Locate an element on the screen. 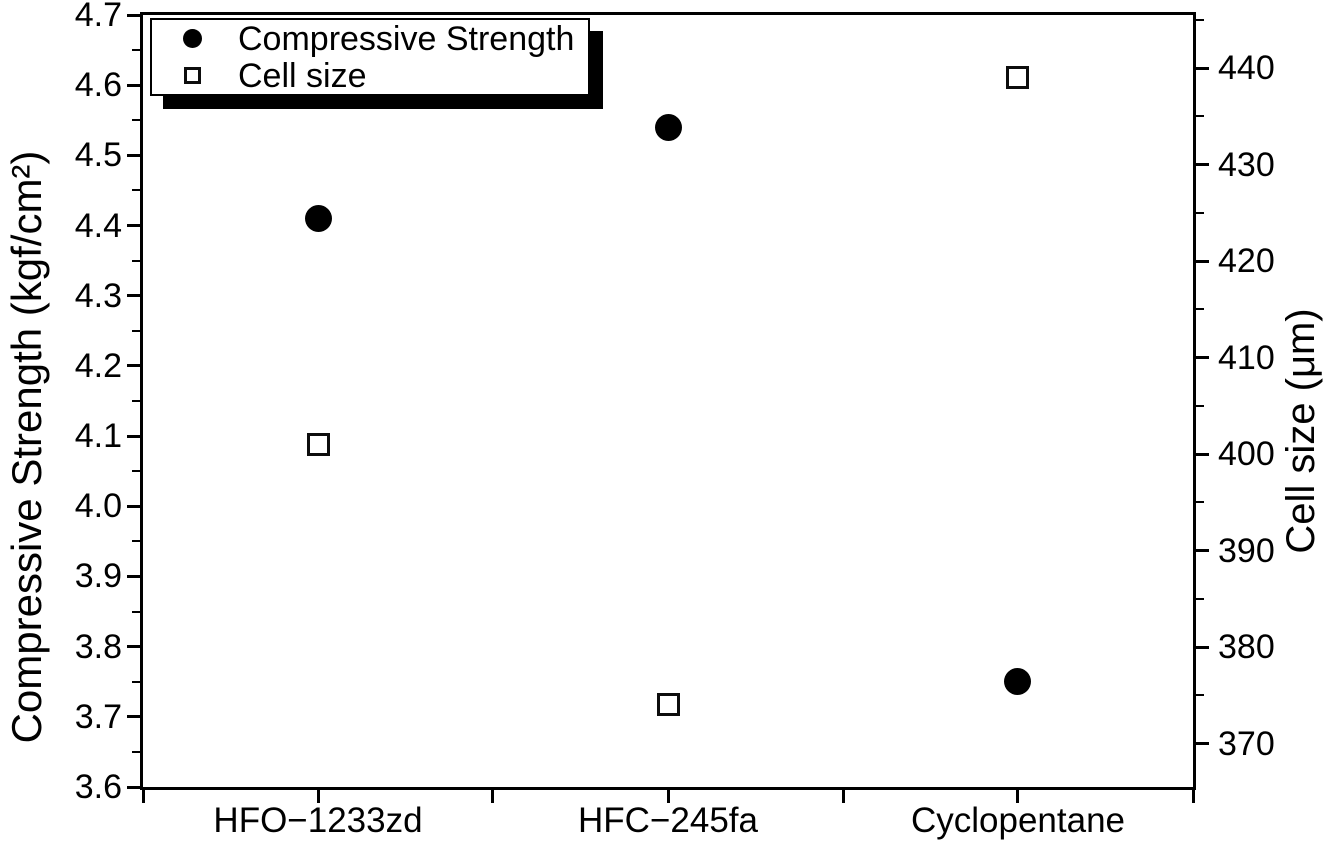 This screenshot has width=1328, height=852. legend: Compressive Strength Cell size is located at coordinates (370, 57).